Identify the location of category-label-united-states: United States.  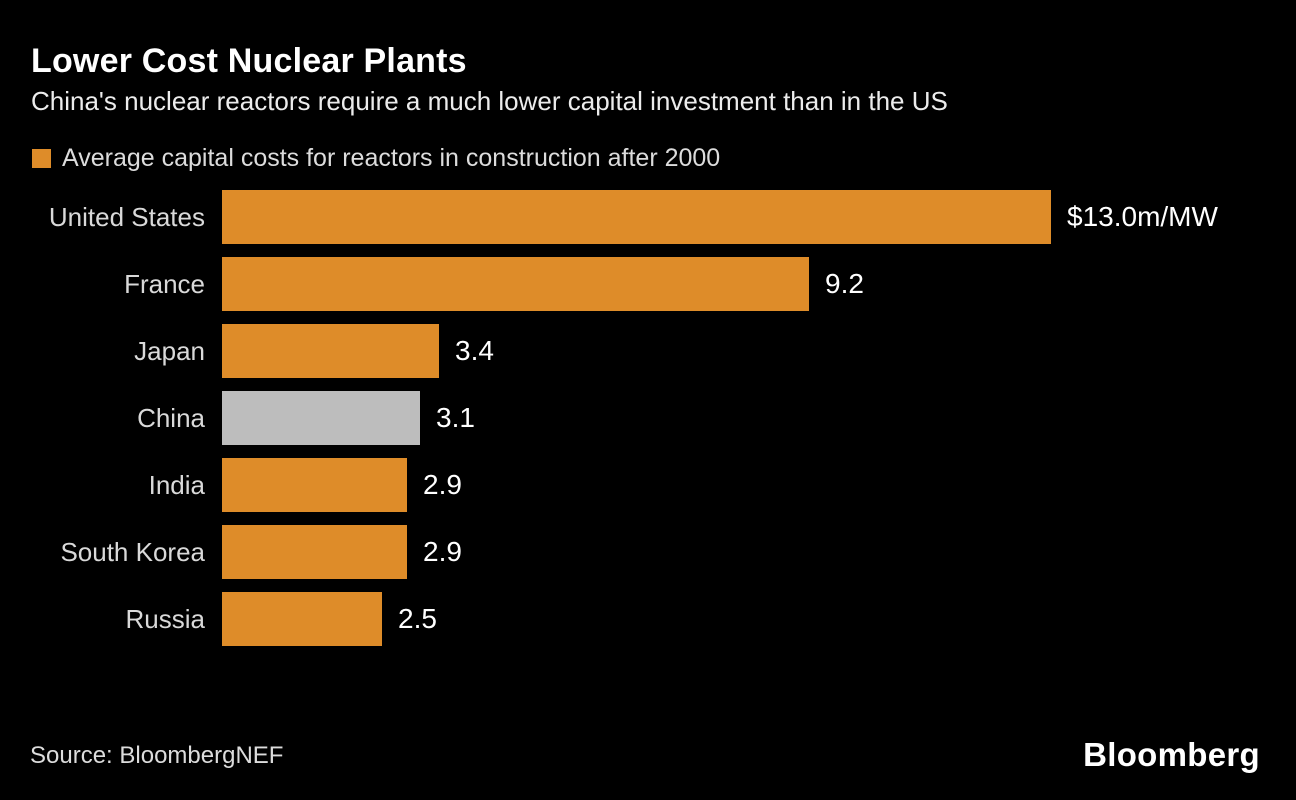
(126, 217).